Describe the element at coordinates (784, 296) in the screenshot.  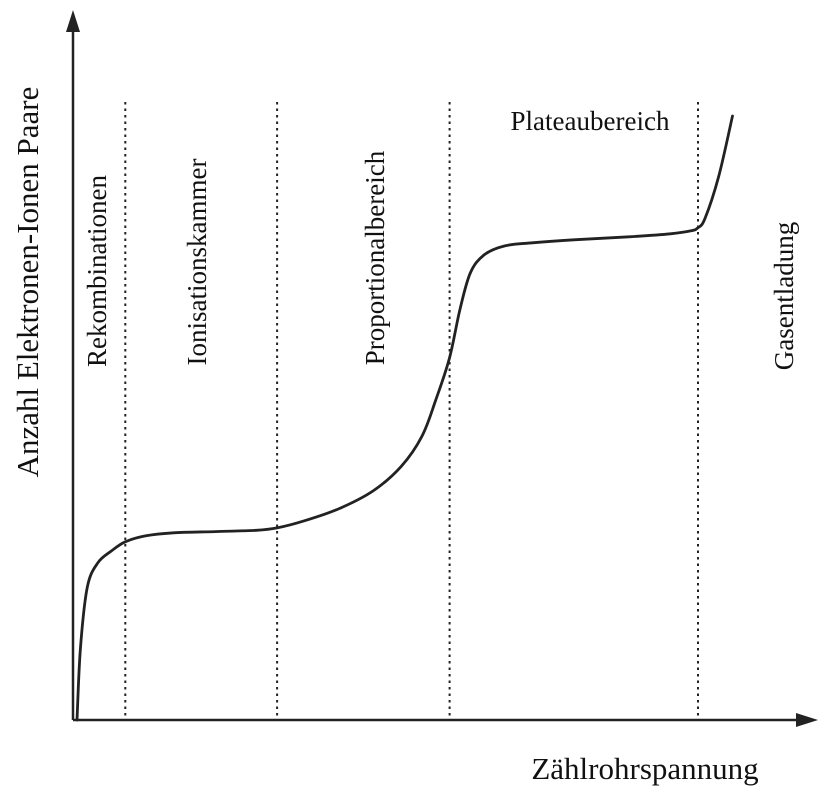
I see `region-label-gasentladung: Gasentladung` at that location.